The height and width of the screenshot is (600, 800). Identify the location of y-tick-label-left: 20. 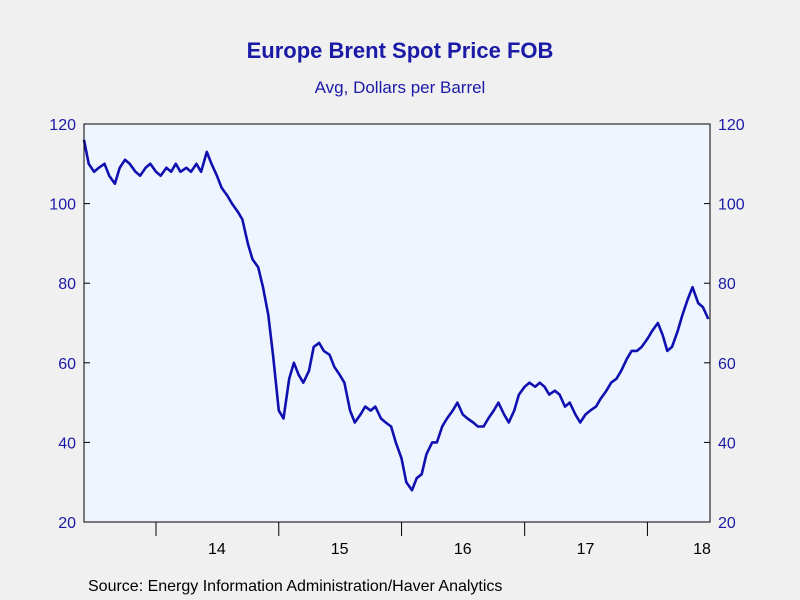
(67, 523).